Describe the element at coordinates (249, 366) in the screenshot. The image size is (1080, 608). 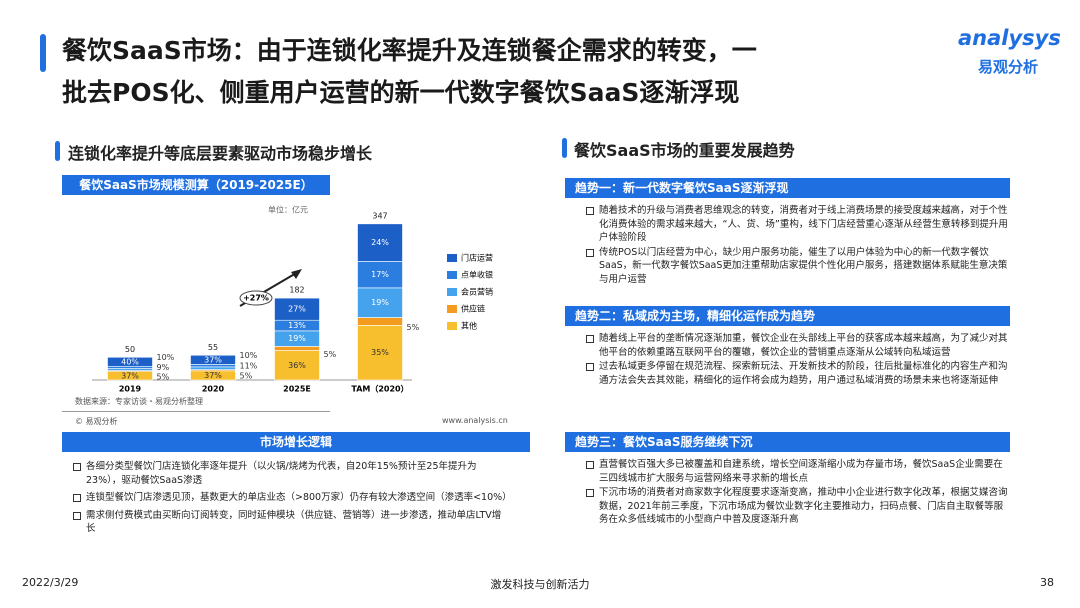
I see `segment-label: 11%` at that location.